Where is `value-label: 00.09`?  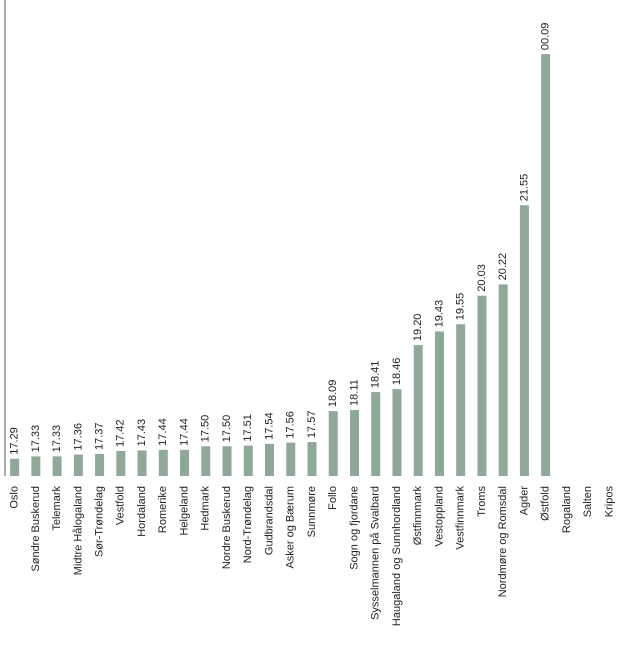
value-label: 00.09 is located at coordinates (546, 37).